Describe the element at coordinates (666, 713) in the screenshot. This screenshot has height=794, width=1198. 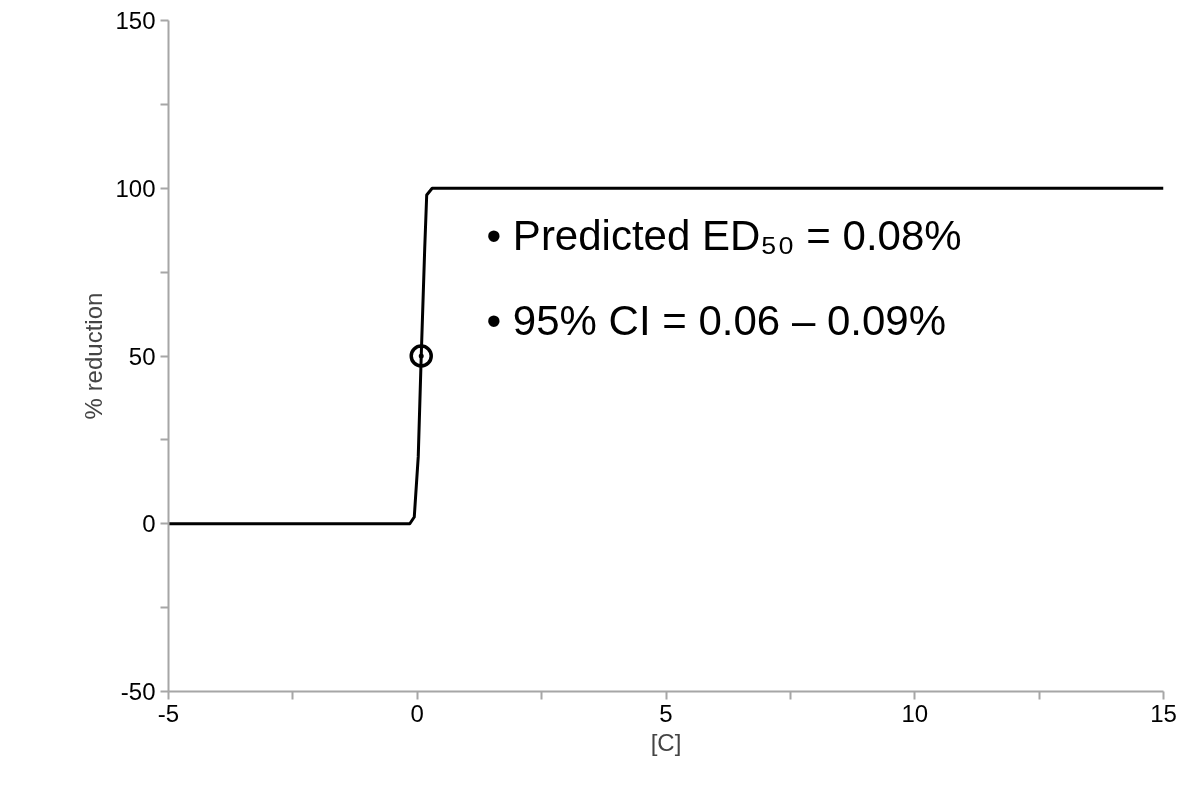
I see `x-tick-label: 5` at that location.